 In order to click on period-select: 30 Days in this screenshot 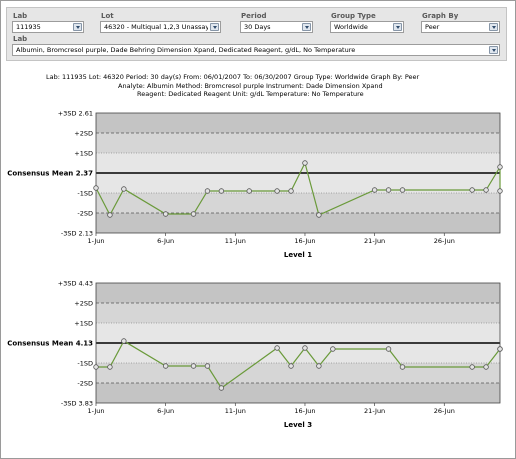, I will do `click(276, 27)`.